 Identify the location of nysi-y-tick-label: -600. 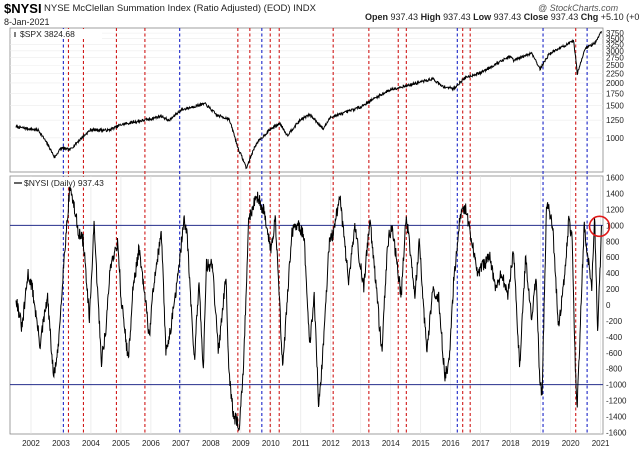
(614, 353).